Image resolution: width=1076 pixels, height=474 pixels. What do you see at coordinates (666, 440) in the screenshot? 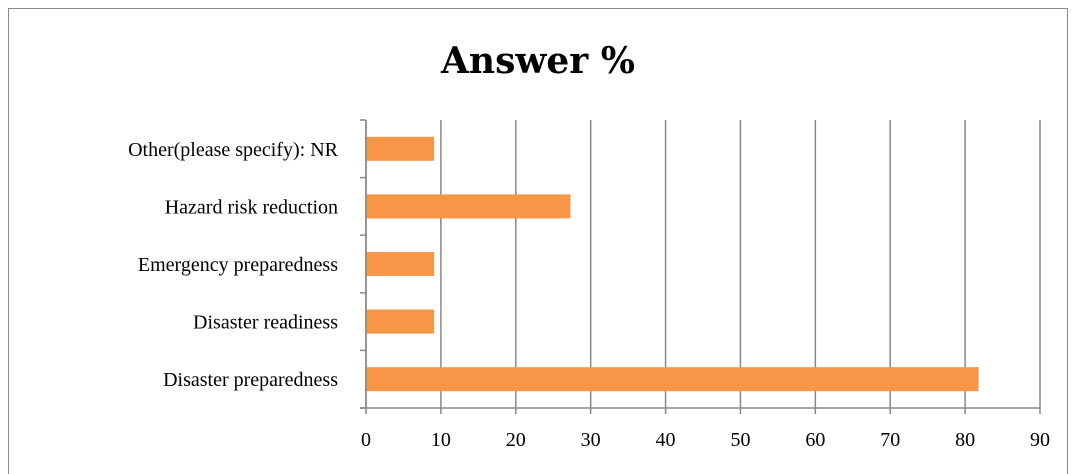
I see `x-tick-label: 40` at bounding box center [666, 440].